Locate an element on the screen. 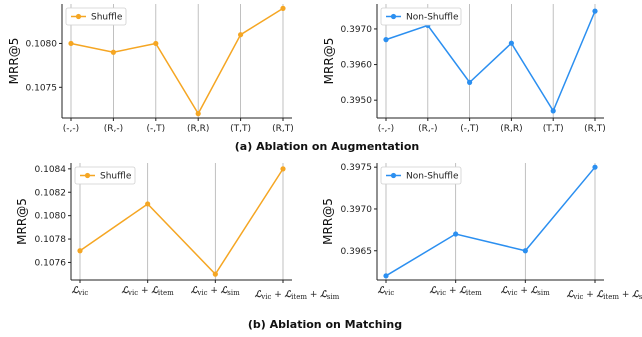 Image resolution: width=642 pixels, height=337 pixels. y-tick-label: 0.3975 is located at coordinates (357, 168).